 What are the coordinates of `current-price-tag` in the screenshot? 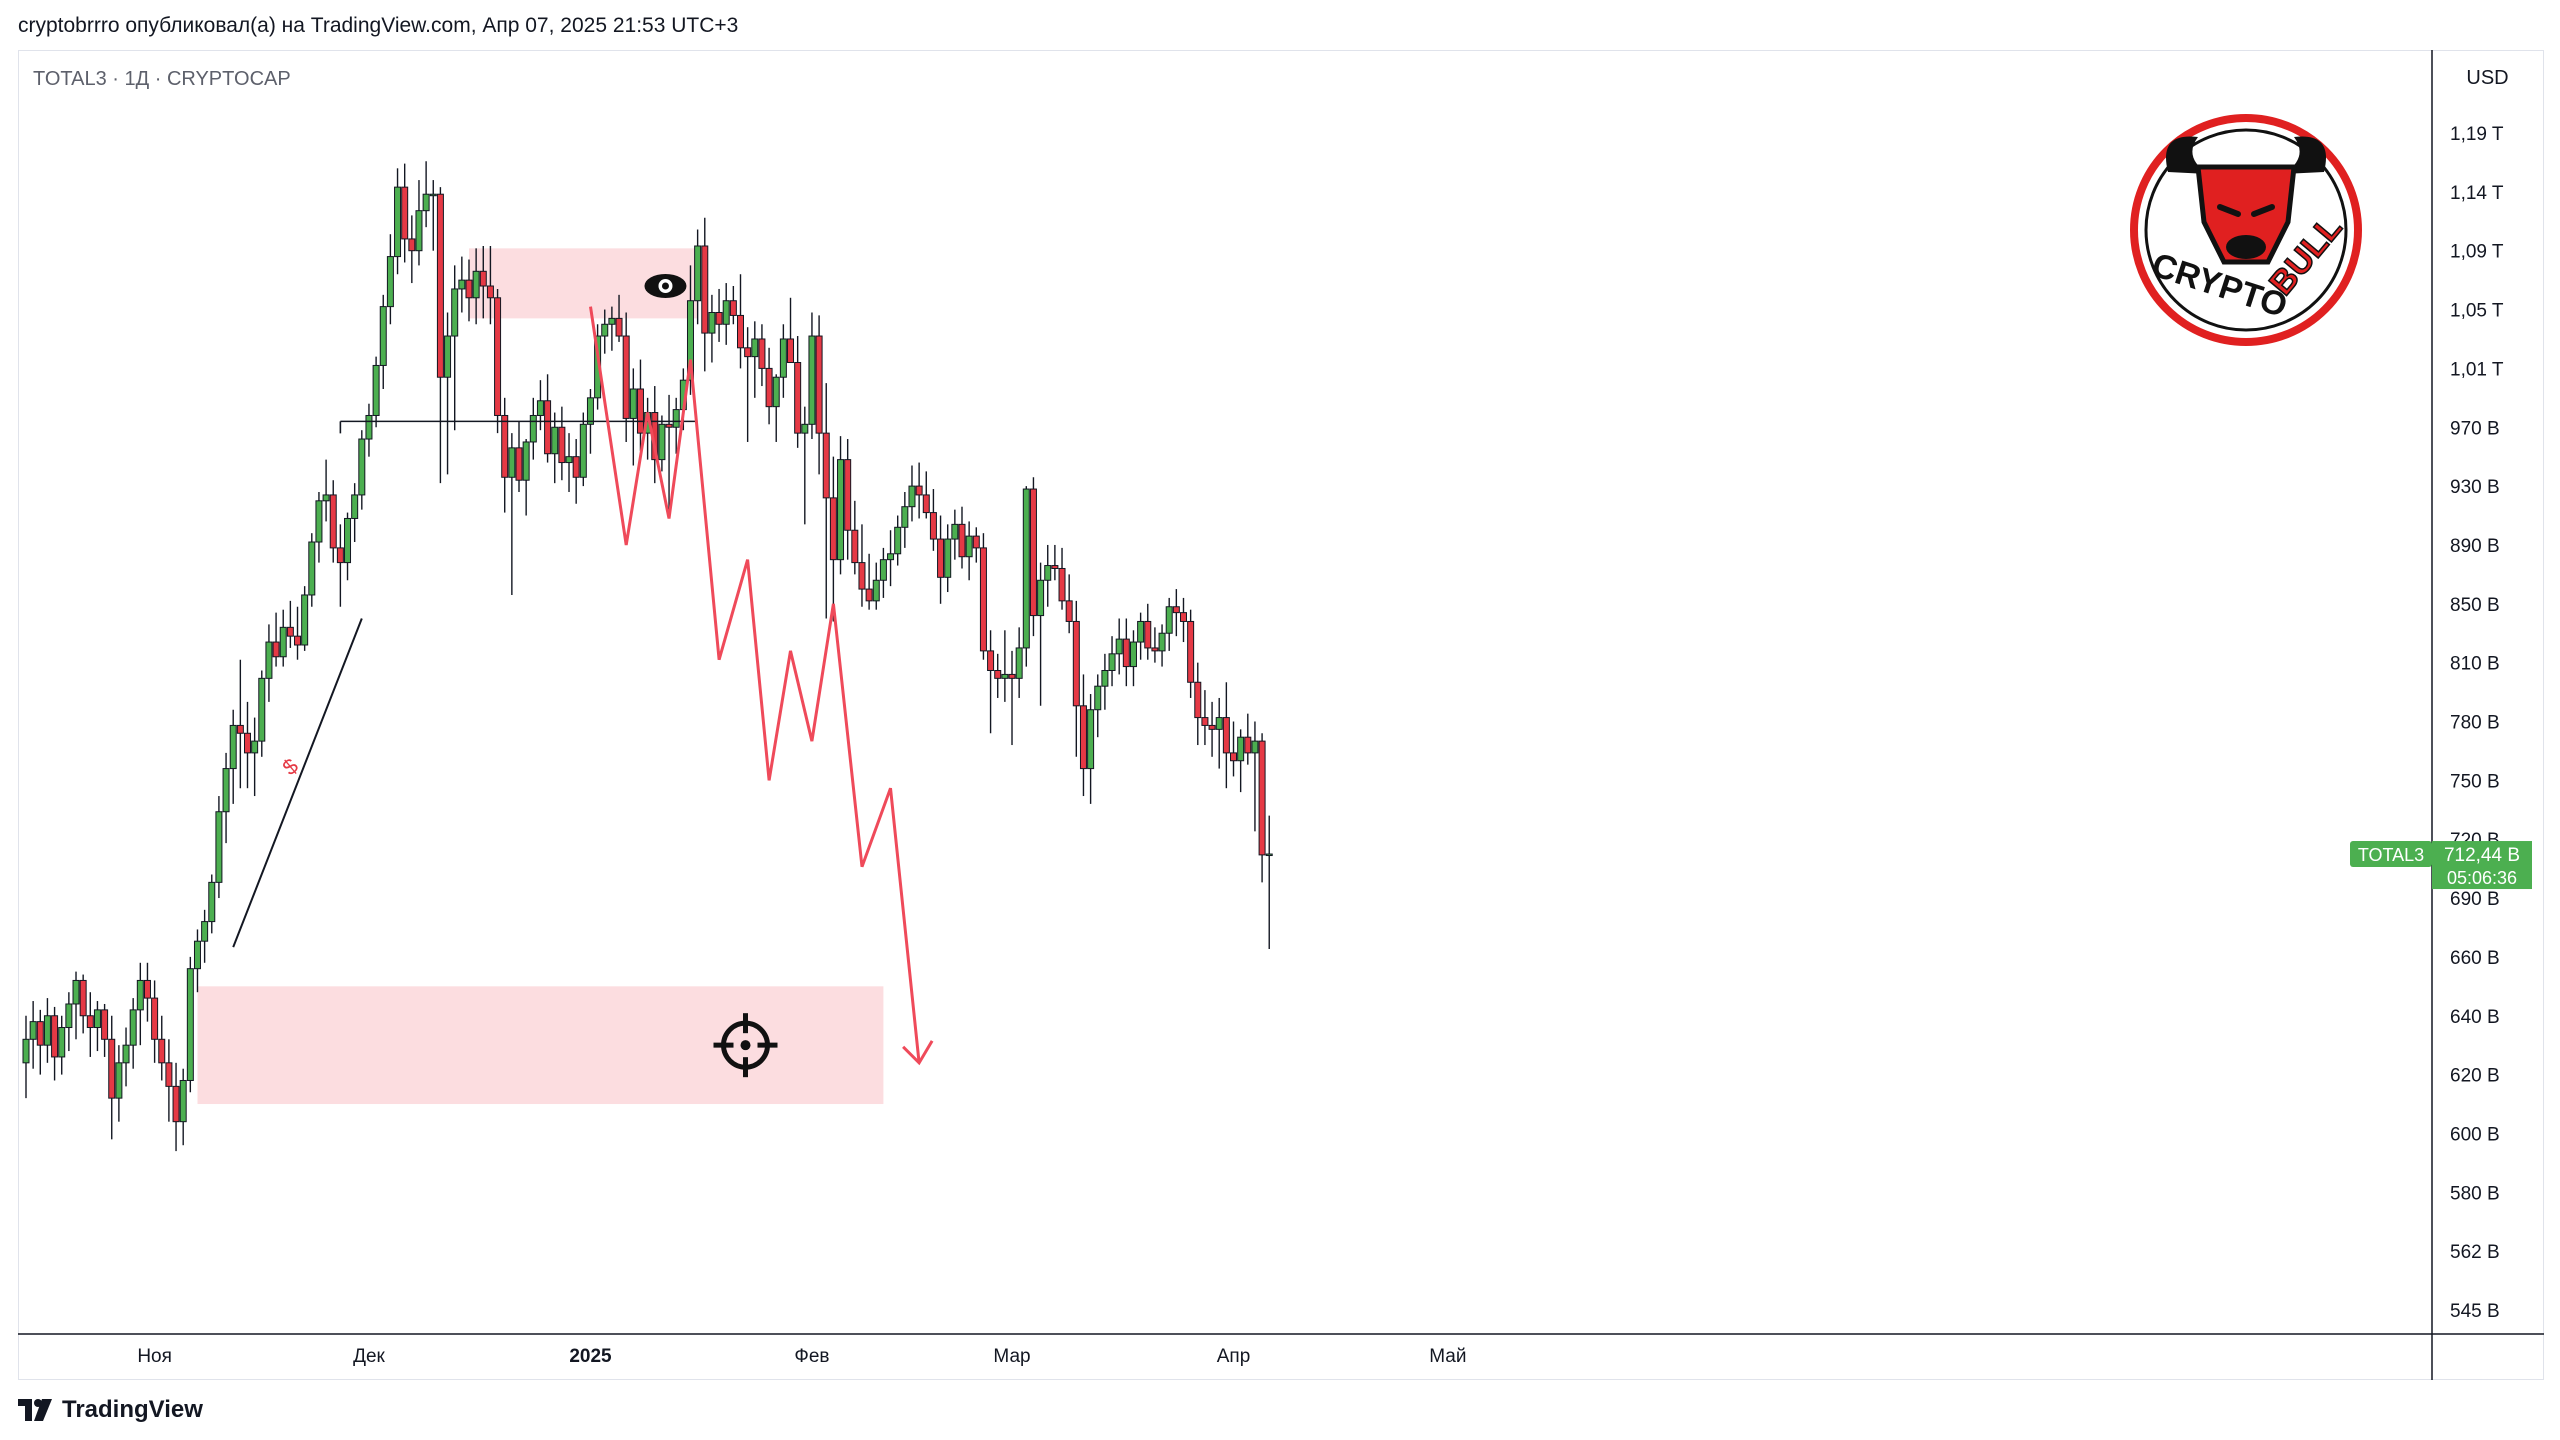 It's located at (2482, 865).